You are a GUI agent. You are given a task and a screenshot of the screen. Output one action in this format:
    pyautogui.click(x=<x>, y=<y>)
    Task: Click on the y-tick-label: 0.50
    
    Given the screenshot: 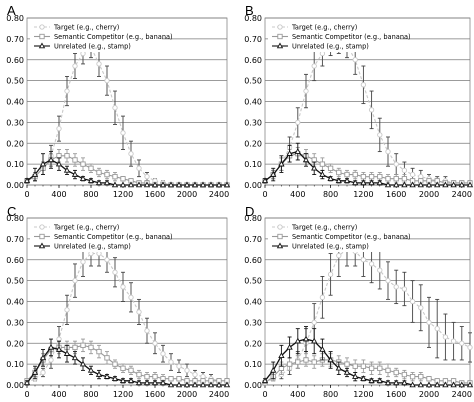 What is the action you would take?
    pyautogui.click(x=15, y=81)
    